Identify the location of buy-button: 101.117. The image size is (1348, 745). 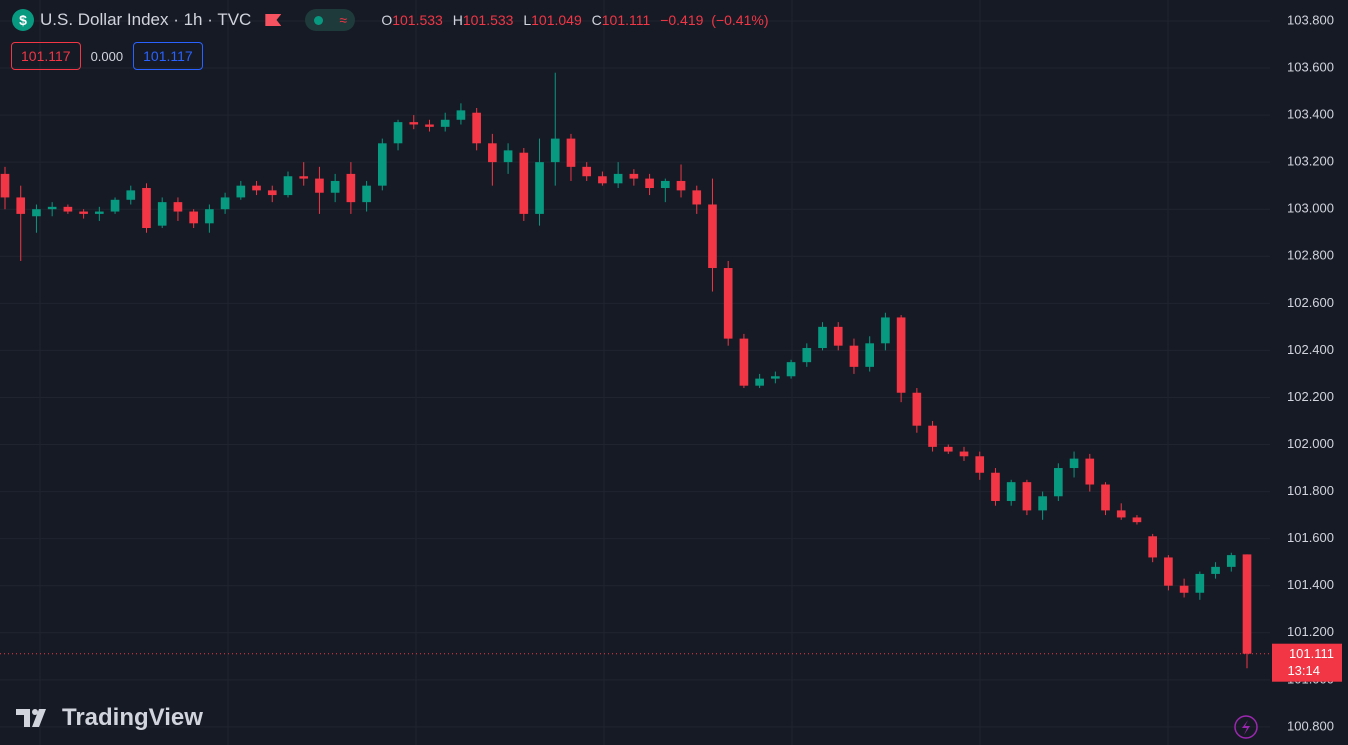
(168, 56).